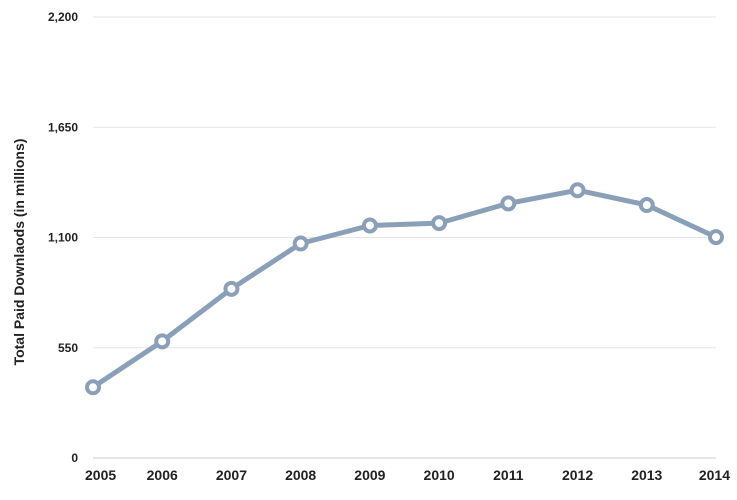 Image resolution: width=737 pixels, height=500 pixels. What do you see at coordinates (100, 475) in the screenshot?
I see `x-tick-label: 2005` at bounding box center [100, 475].